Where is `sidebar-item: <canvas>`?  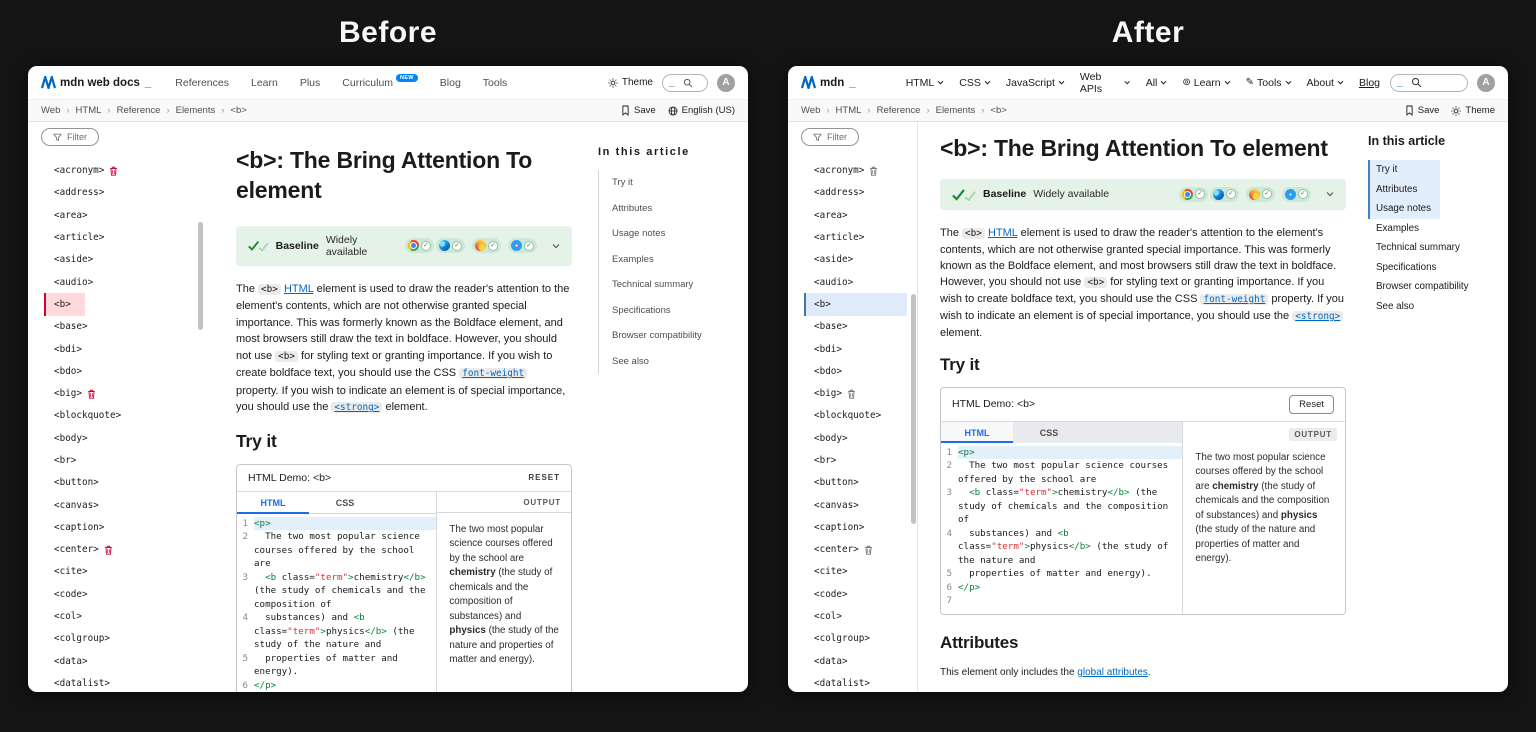
sidebar-item: <canvas> is located at coordinates (836, 505).